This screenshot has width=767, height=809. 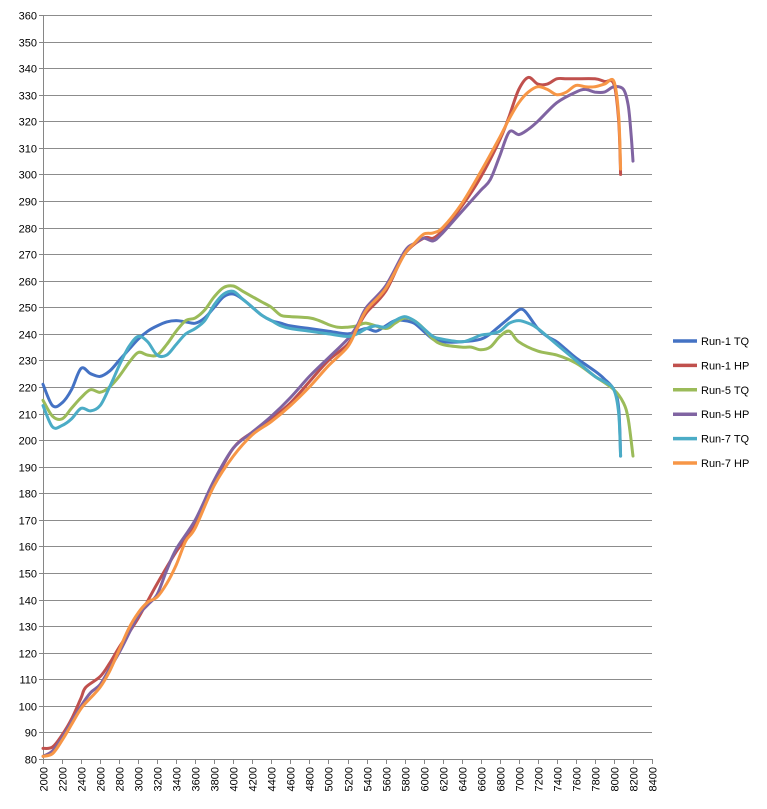 I want to click on x-tick-label: 4000, so click(x=235, y=779).